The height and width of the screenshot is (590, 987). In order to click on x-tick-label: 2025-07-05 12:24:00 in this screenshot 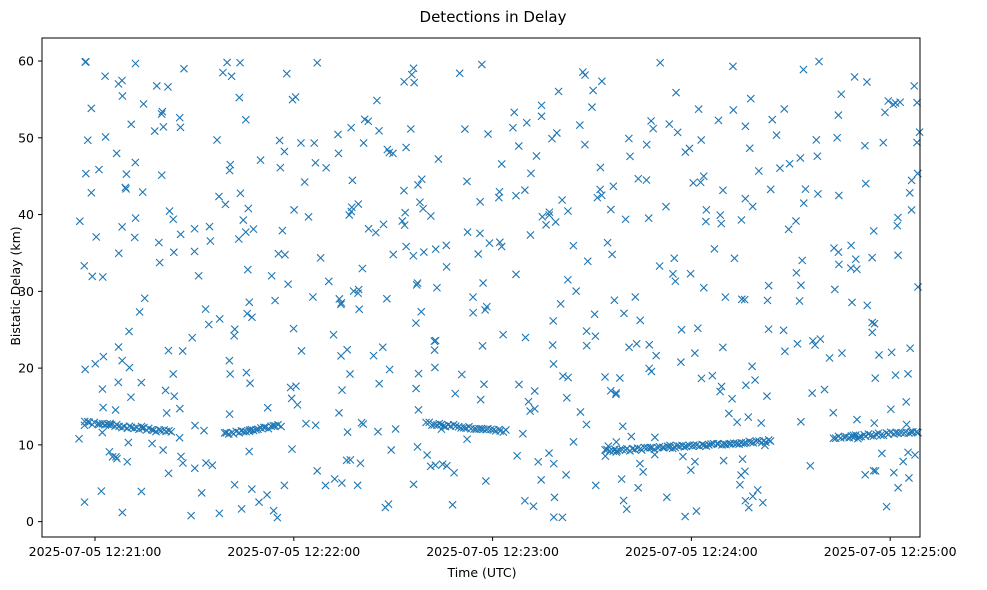, I will do `click(691, 551)`.